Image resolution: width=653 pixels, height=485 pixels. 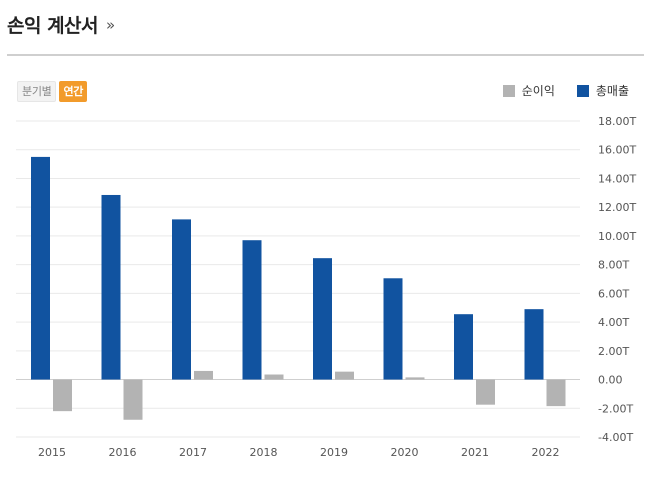 What do you see at coordinates (37, 91) in the screenshot?
I see `quarterly-button: 분기별` at bounding box center [37, 91].